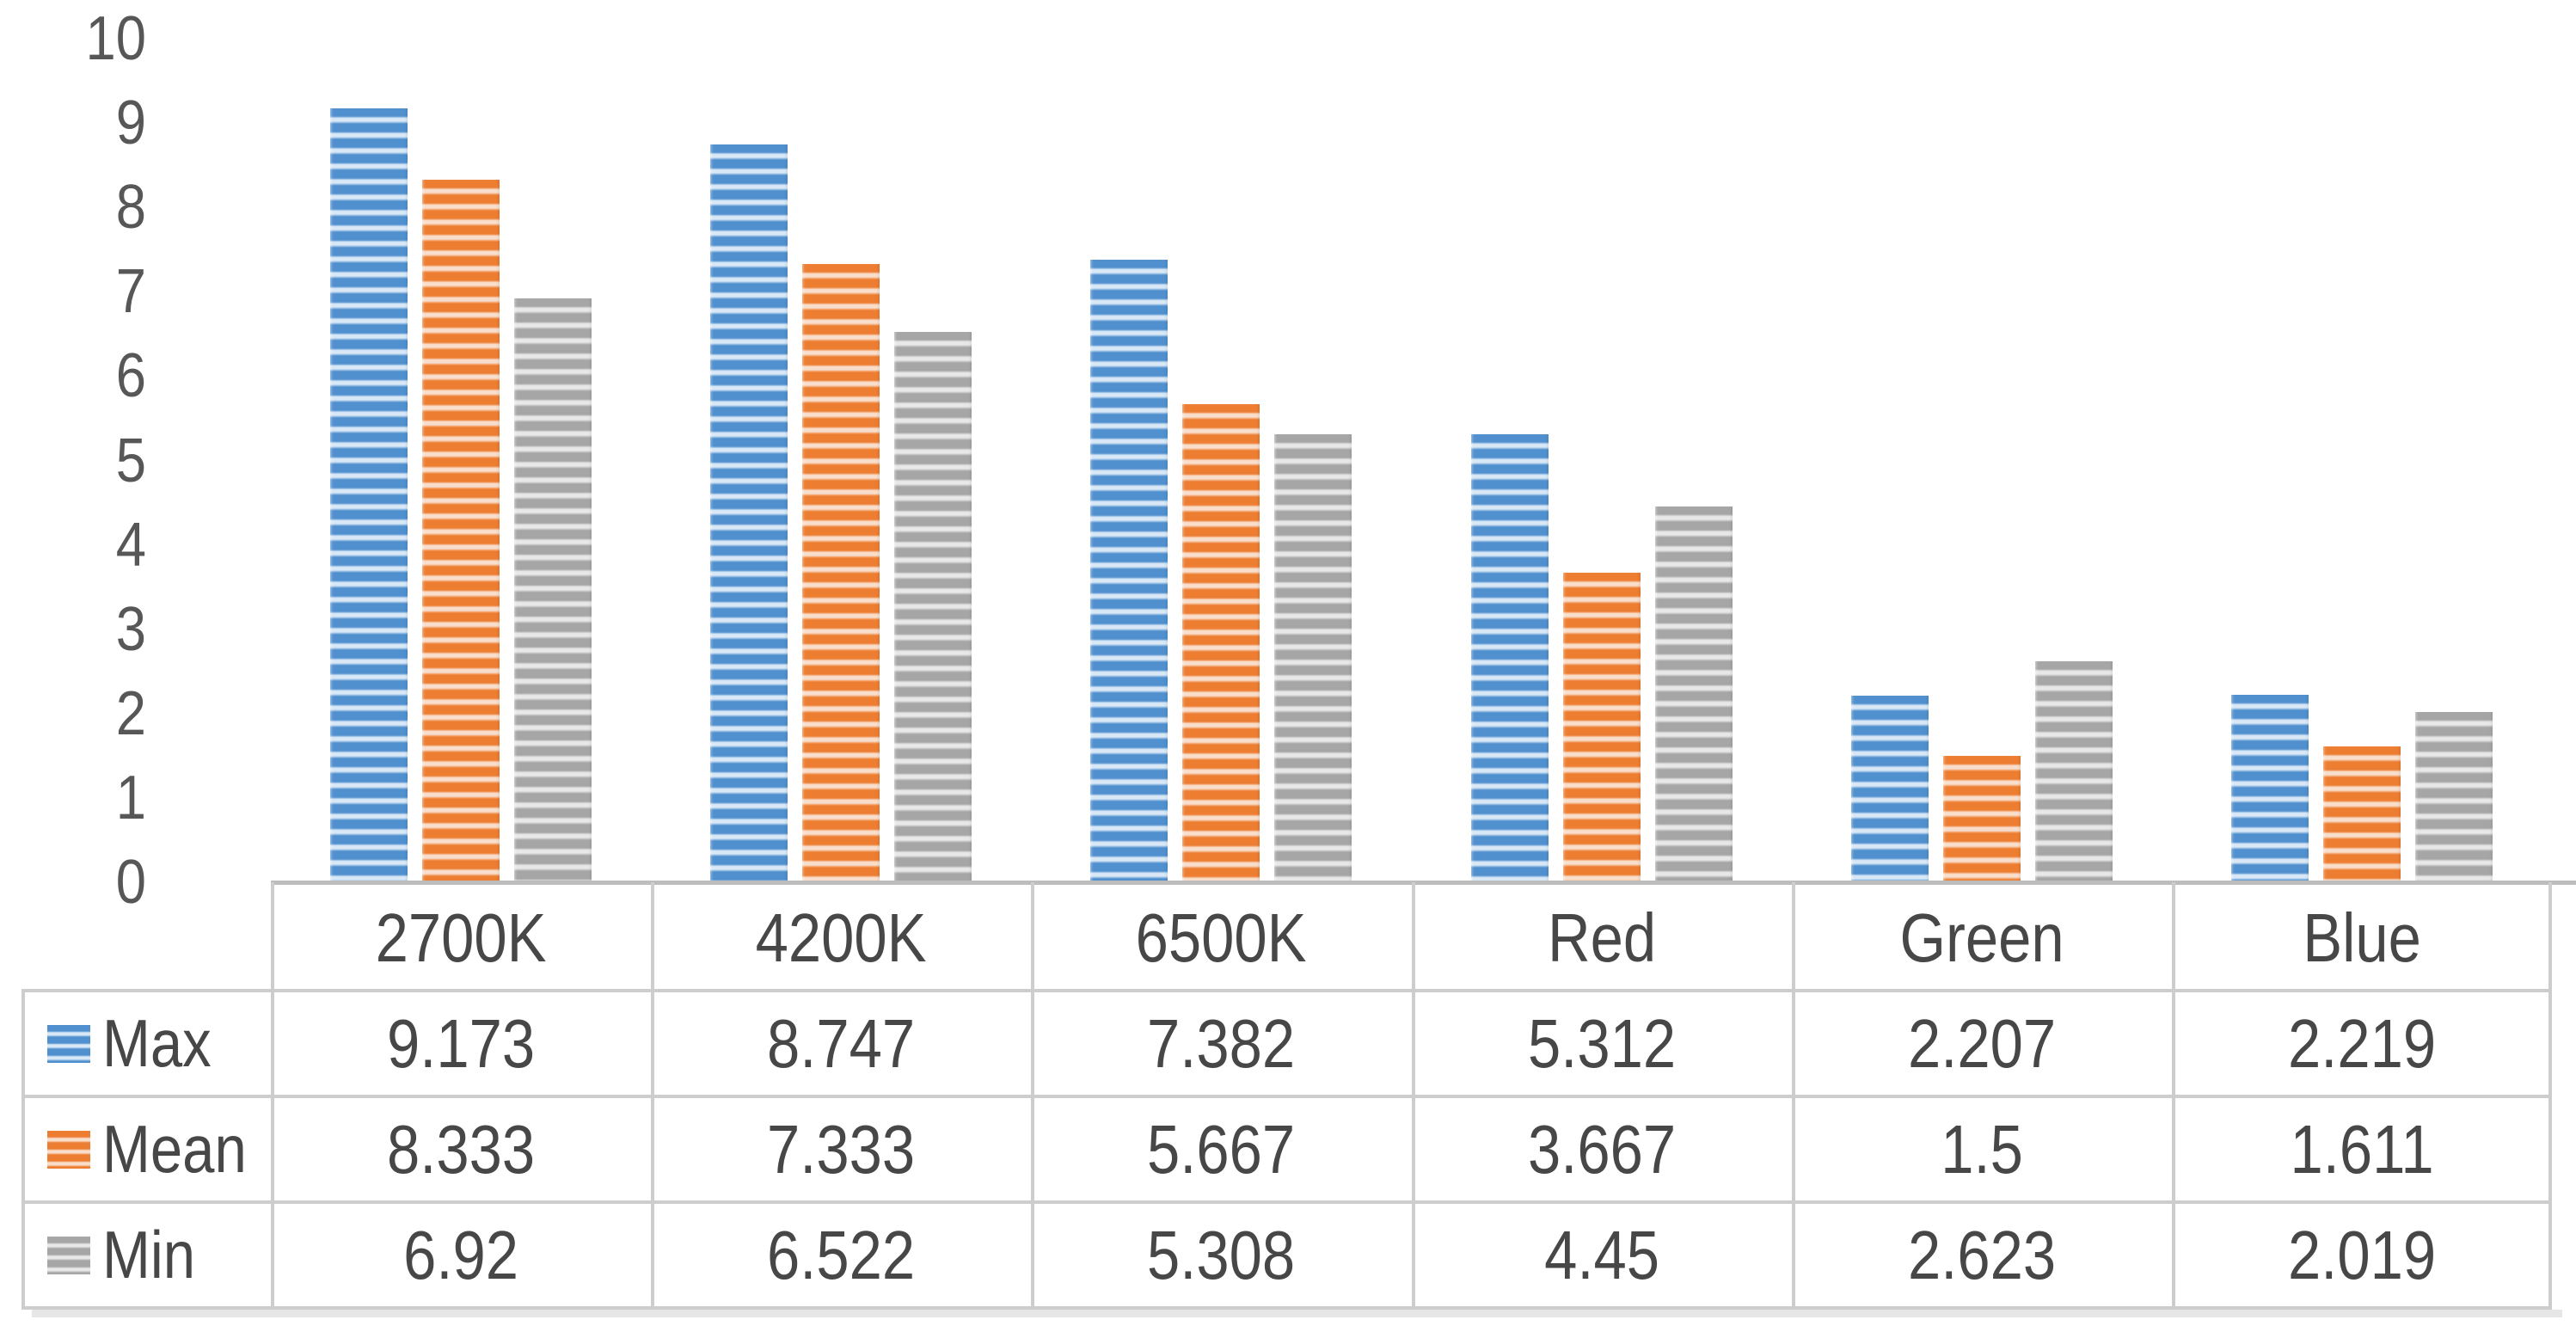 Image resolution: width=2576 pixels, height=1332 pixels. What do you see at coordinates (131, 629) in the screenshot?
I see `y-axis-label-3: 3` at bounding box center [131, 629].